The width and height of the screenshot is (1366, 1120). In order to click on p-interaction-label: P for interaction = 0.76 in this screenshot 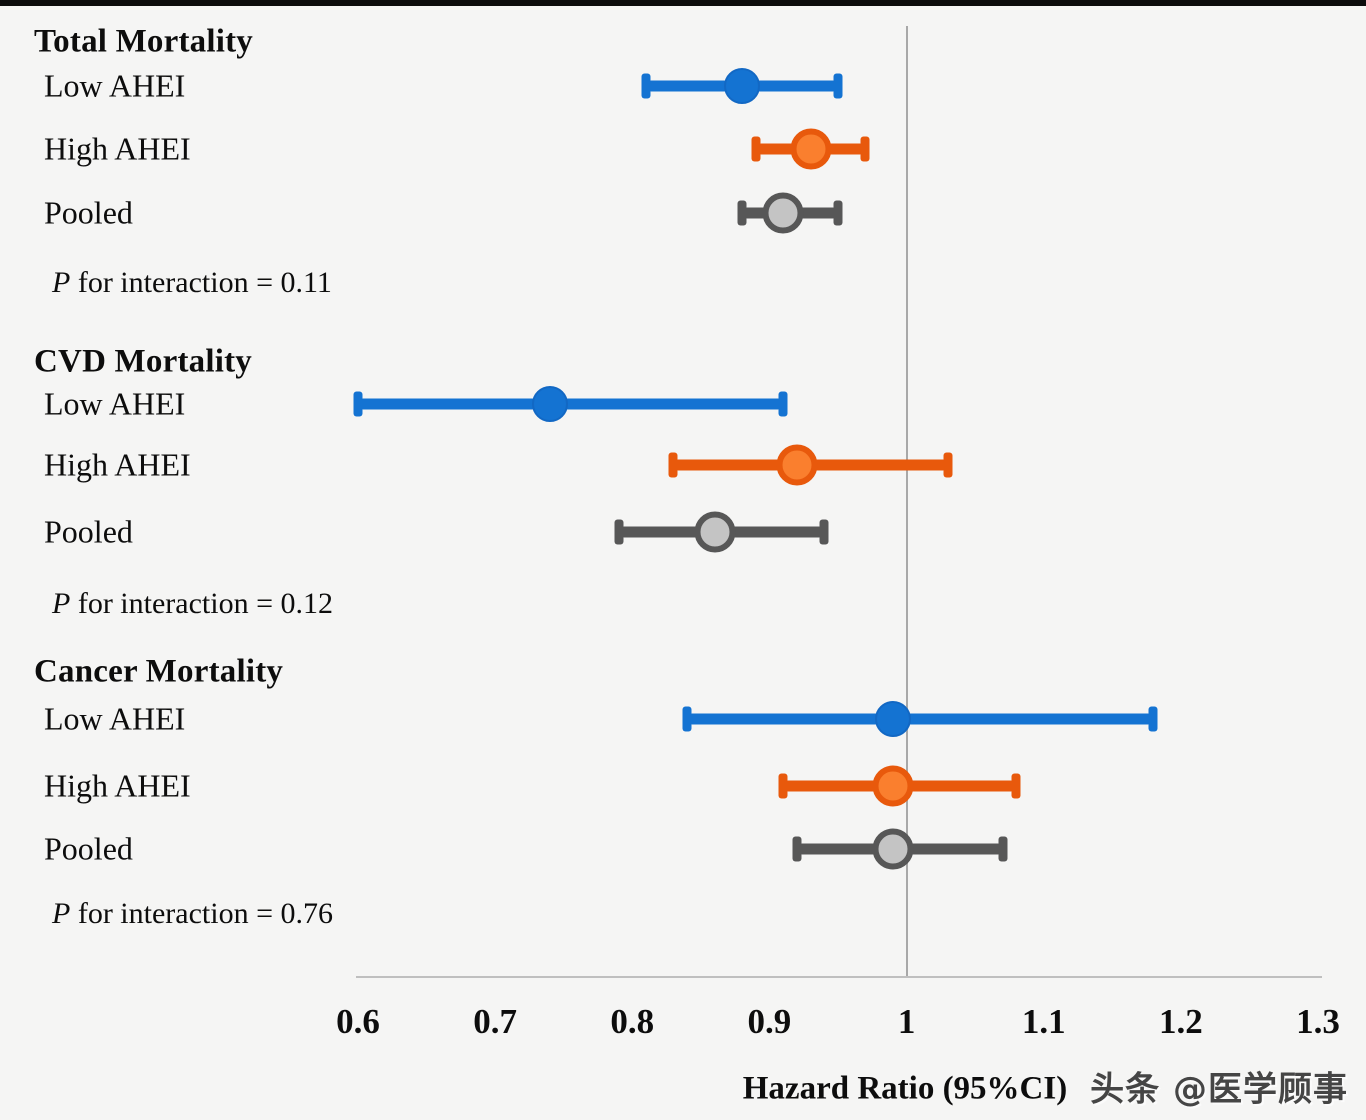, I will do `click(192, 914)`.